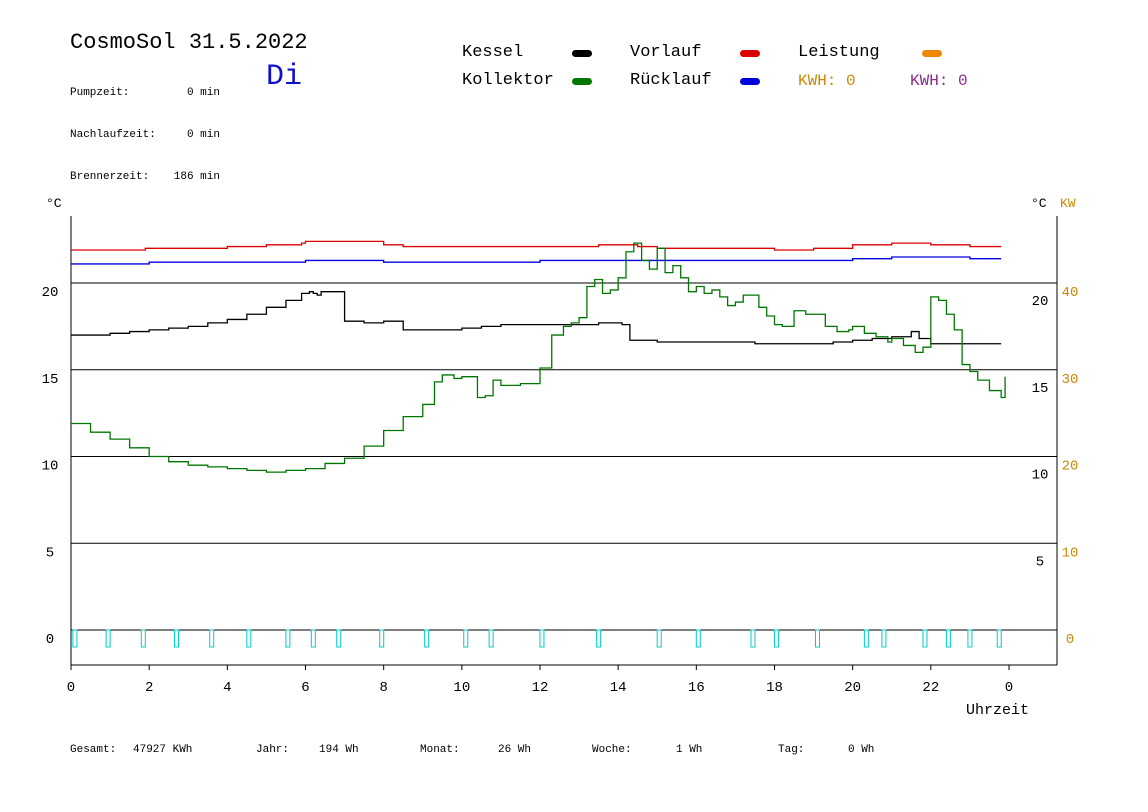 Image resolution: width=1148 pixels, height=812 pixels. I want to click on footer-tag-label: Tag:, so click(791, 750).